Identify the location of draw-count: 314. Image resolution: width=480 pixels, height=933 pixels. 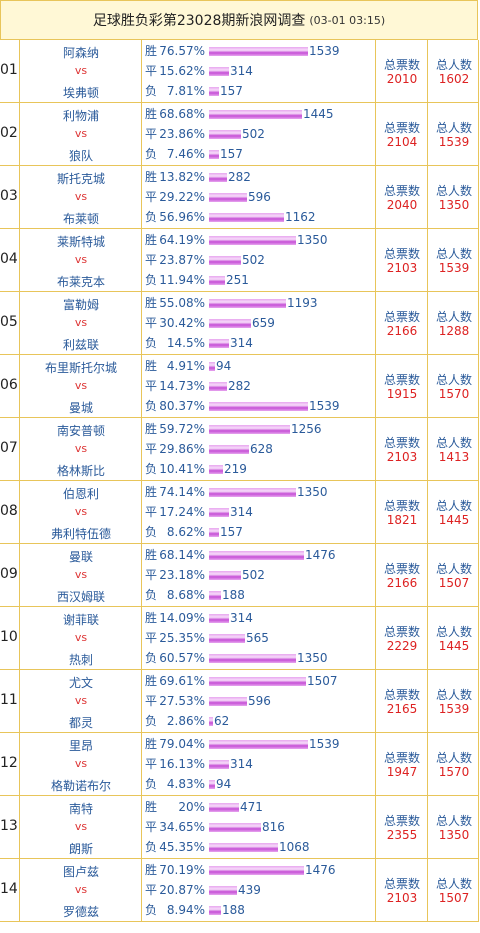
(241, 512).